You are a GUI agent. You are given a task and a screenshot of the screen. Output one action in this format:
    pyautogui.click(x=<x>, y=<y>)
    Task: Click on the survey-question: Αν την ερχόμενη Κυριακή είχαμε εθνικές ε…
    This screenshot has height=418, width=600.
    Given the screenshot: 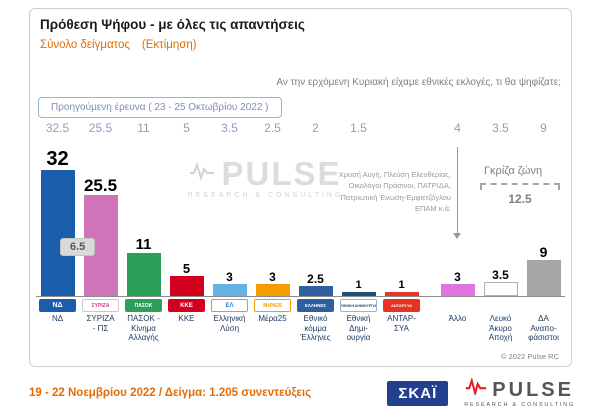 What is the action you would take?
    pyautogui.click(x=418, y=82)
    